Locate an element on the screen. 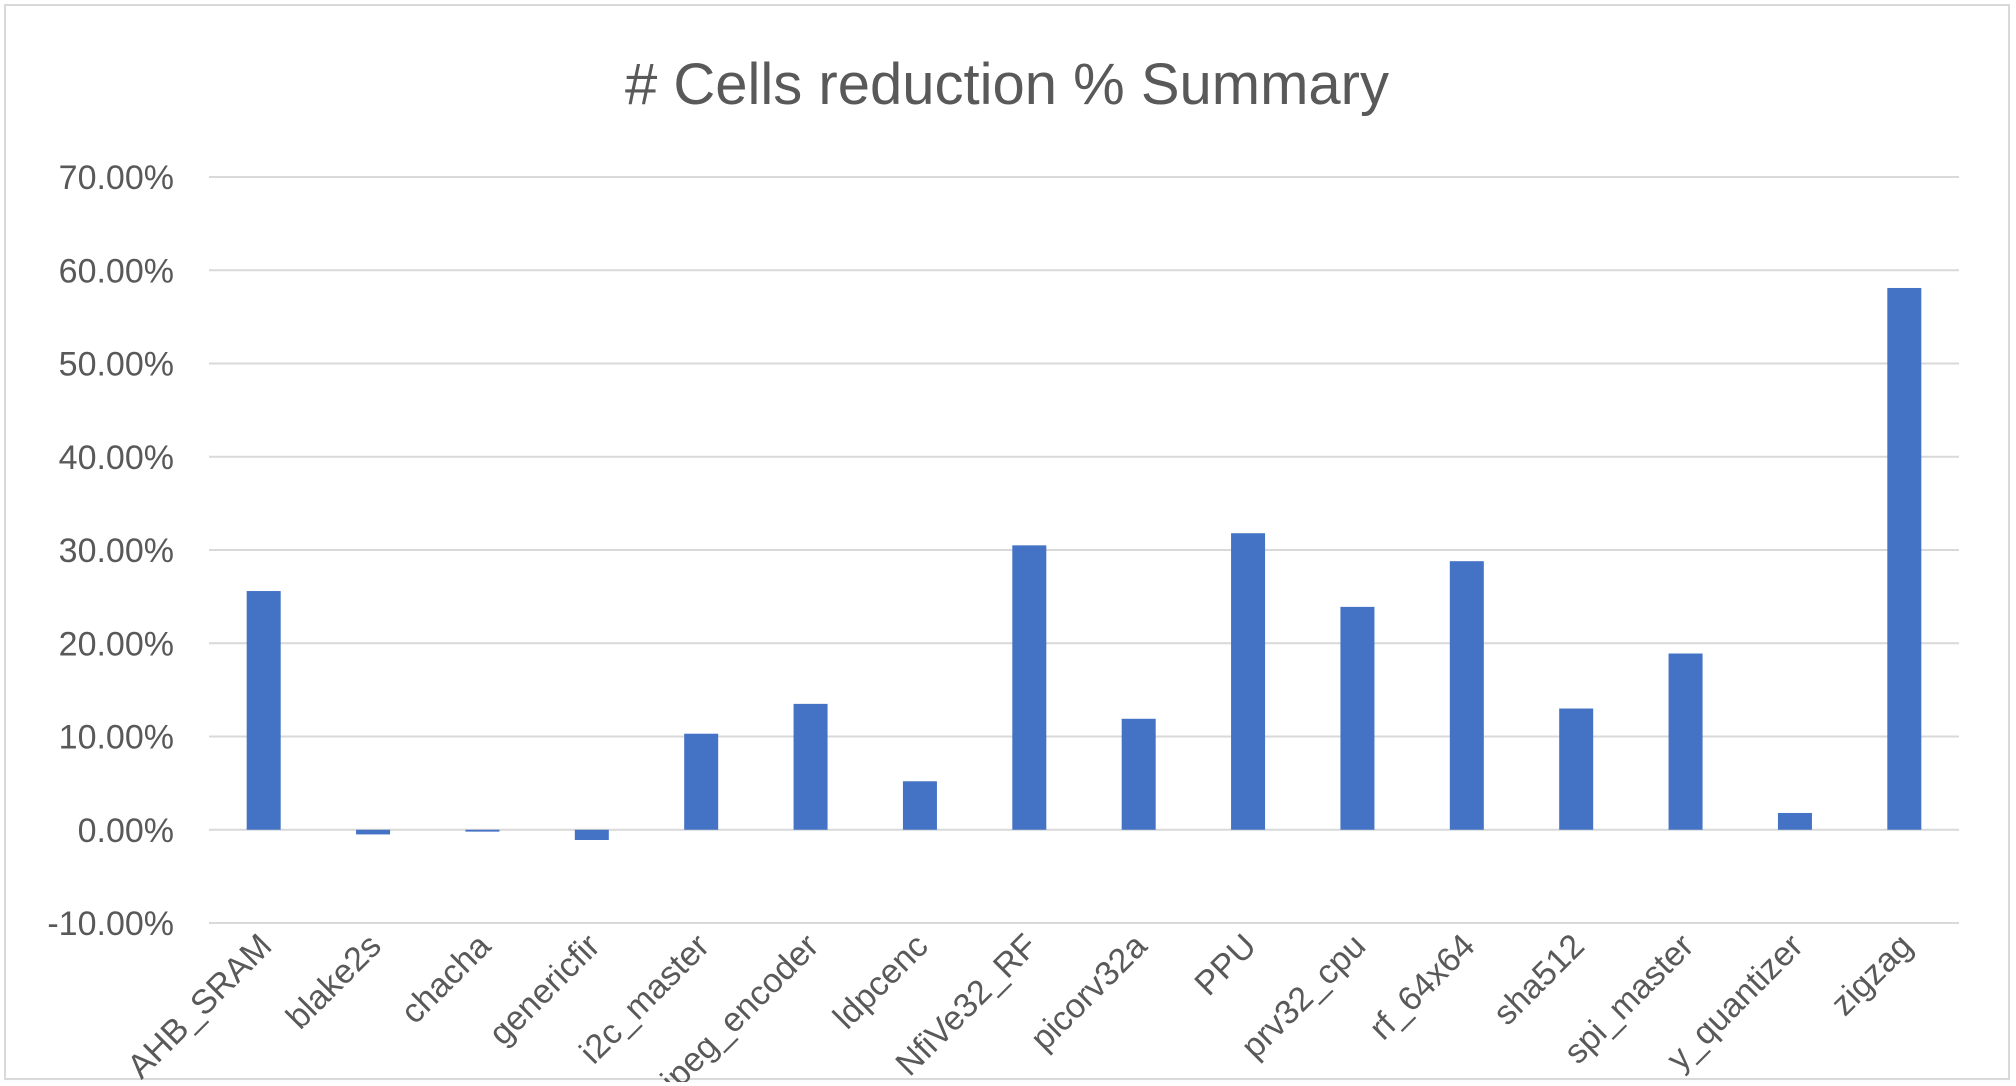 This screenshot has width=2016, height=1086. x-category-label: picorv32a is located at coordinates (1088, 992).